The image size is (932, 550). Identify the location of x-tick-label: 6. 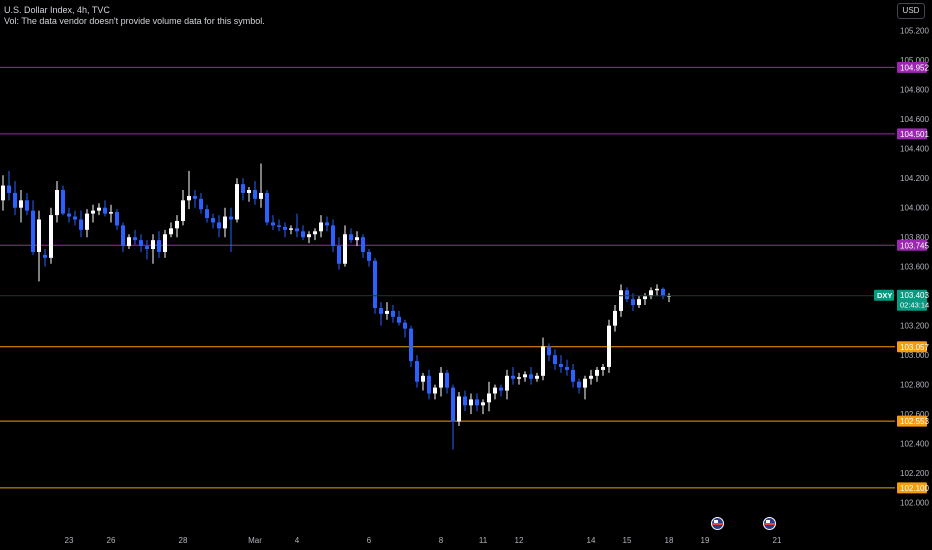
(369, 540).